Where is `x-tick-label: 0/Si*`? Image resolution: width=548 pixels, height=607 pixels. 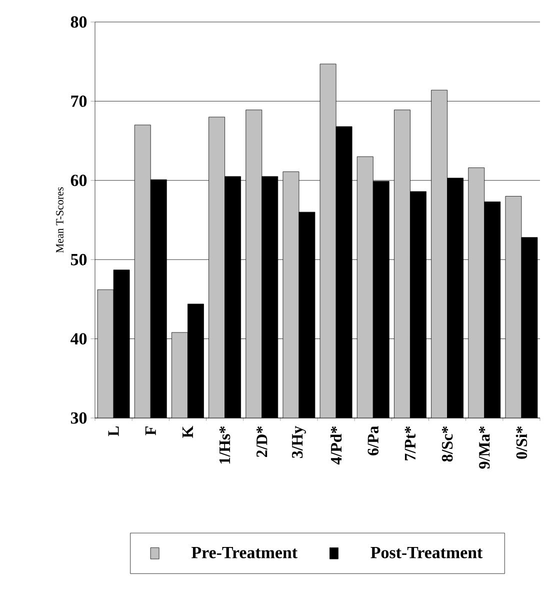 x-tick-label: 0/Si* is located at coordinates (522, 442).